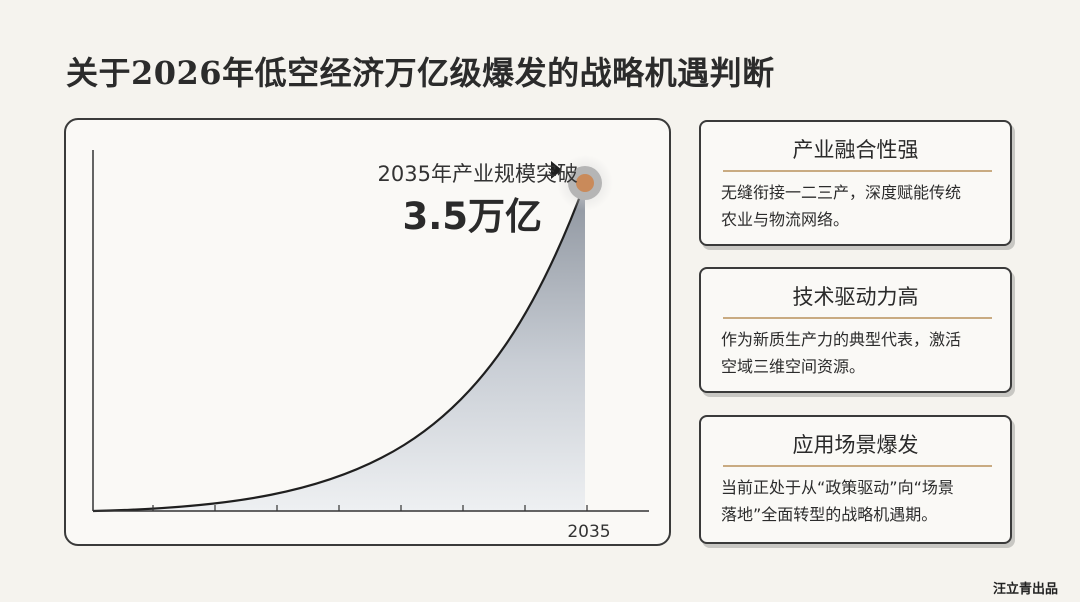 This screenshot has height=602, width=1080. Describe the element at coordinates (477, 174) in the screenshot. I see `annotation-label: 2035年产业规模突破` at that location.